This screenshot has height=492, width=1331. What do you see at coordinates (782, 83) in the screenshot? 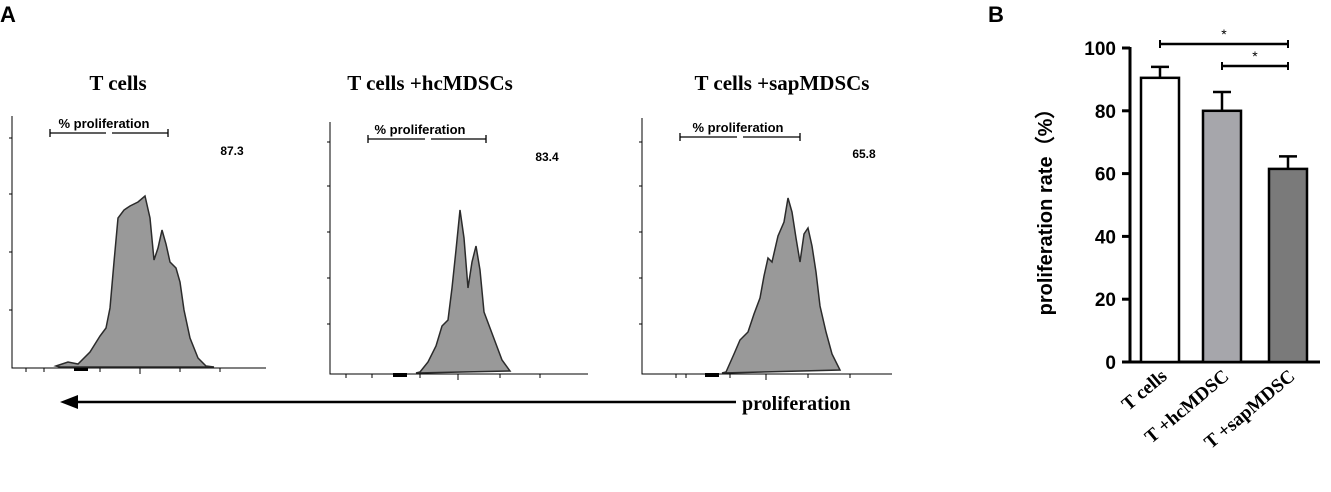
I see `histogram-title: T cells +sapMDSCs` at bounding box center [782, 83].